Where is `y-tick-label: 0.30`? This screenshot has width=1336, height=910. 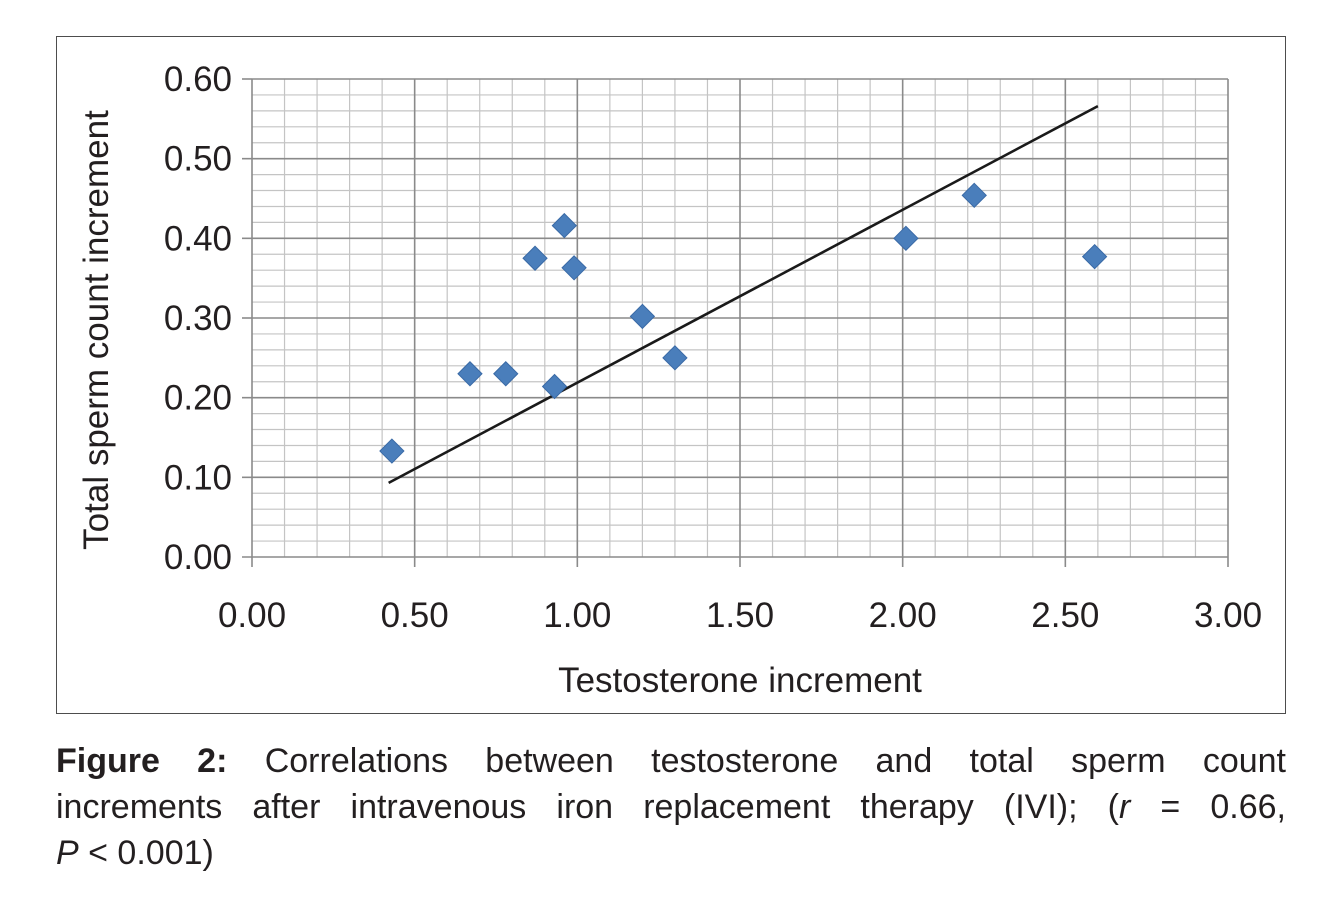
y-tick-label: 0.30 is located at coordinates (198, 318).